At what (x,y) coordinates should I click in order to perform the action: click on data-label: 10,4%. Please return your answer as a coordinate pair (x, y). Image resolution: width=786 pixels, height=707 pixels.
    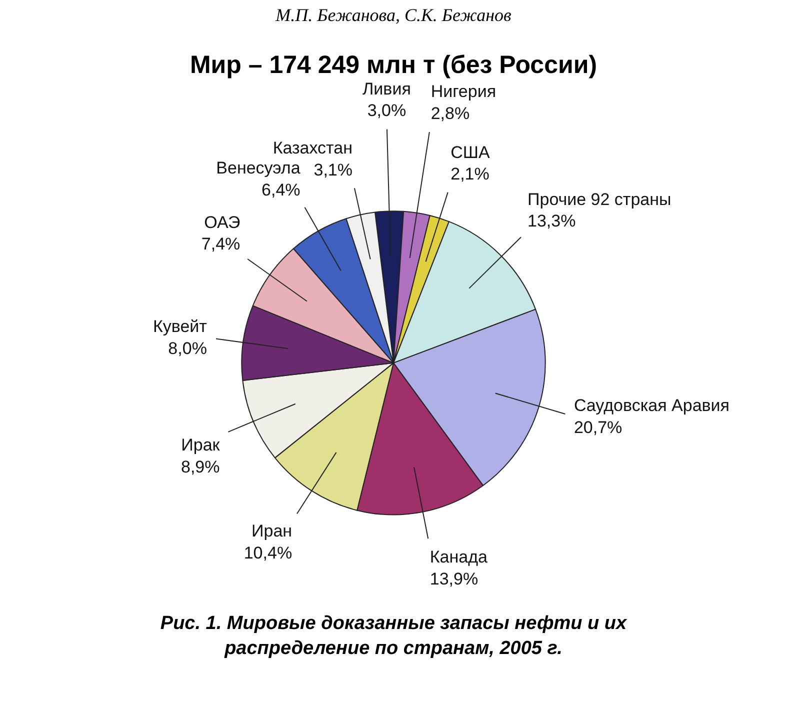
    Looking at the image, I should click on (268, 552).